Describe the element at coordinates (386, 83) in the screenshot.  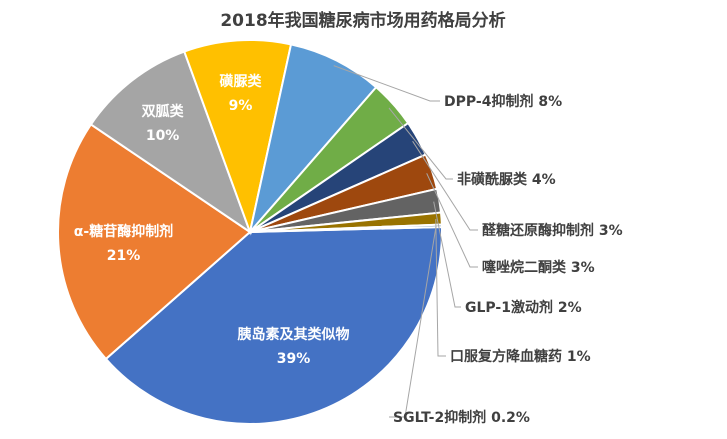
I see `slice-5-leader-line` at that location.